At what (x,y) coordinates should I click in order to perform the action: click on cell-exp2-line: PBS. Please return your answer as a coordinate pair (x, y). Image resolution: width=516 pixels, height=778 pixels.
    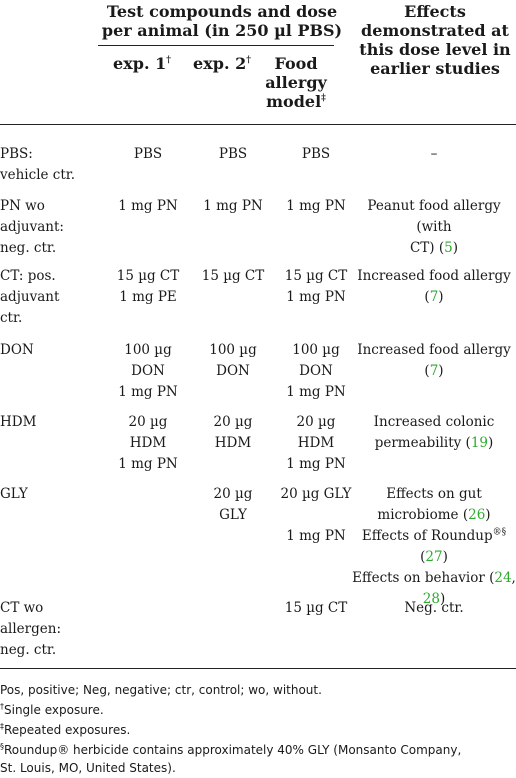
    Looking at the image, I should click on (233, 154).